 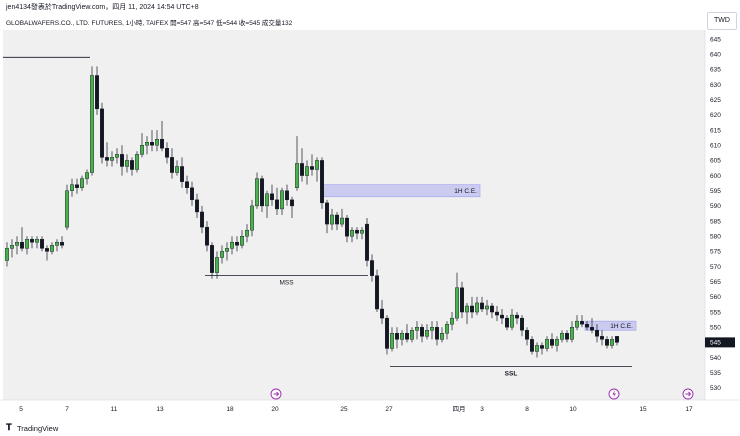 I want to click on ssl-line-label: SSL, so click(x=511, y=374).